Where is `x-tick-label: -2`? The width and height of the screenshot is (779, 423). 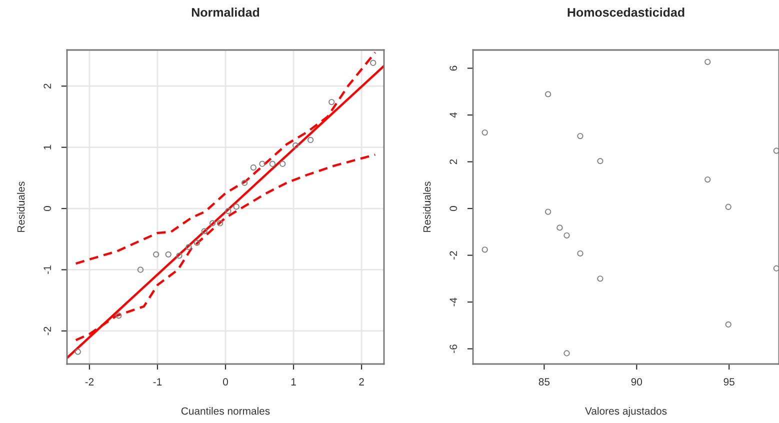 x-tick-label: -2 is located at coordinates (89, 382).